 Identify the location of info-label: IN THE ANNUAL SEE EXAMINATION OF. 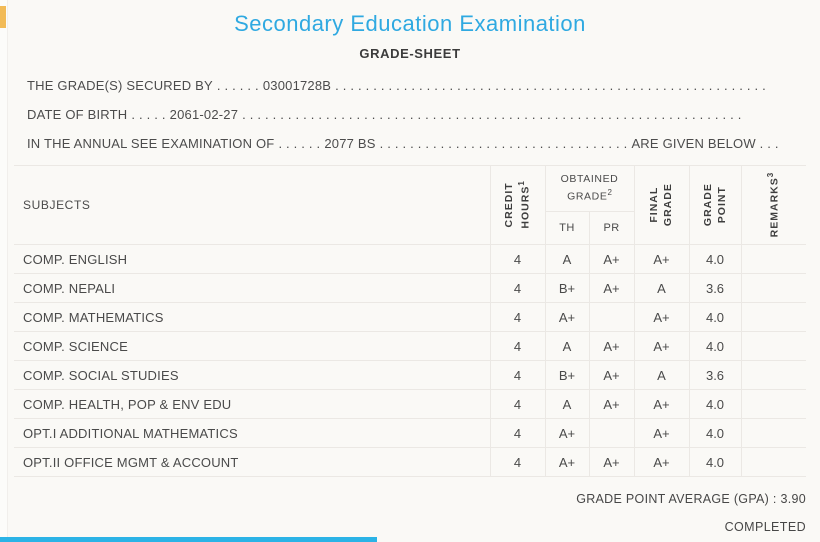
(151, 143).